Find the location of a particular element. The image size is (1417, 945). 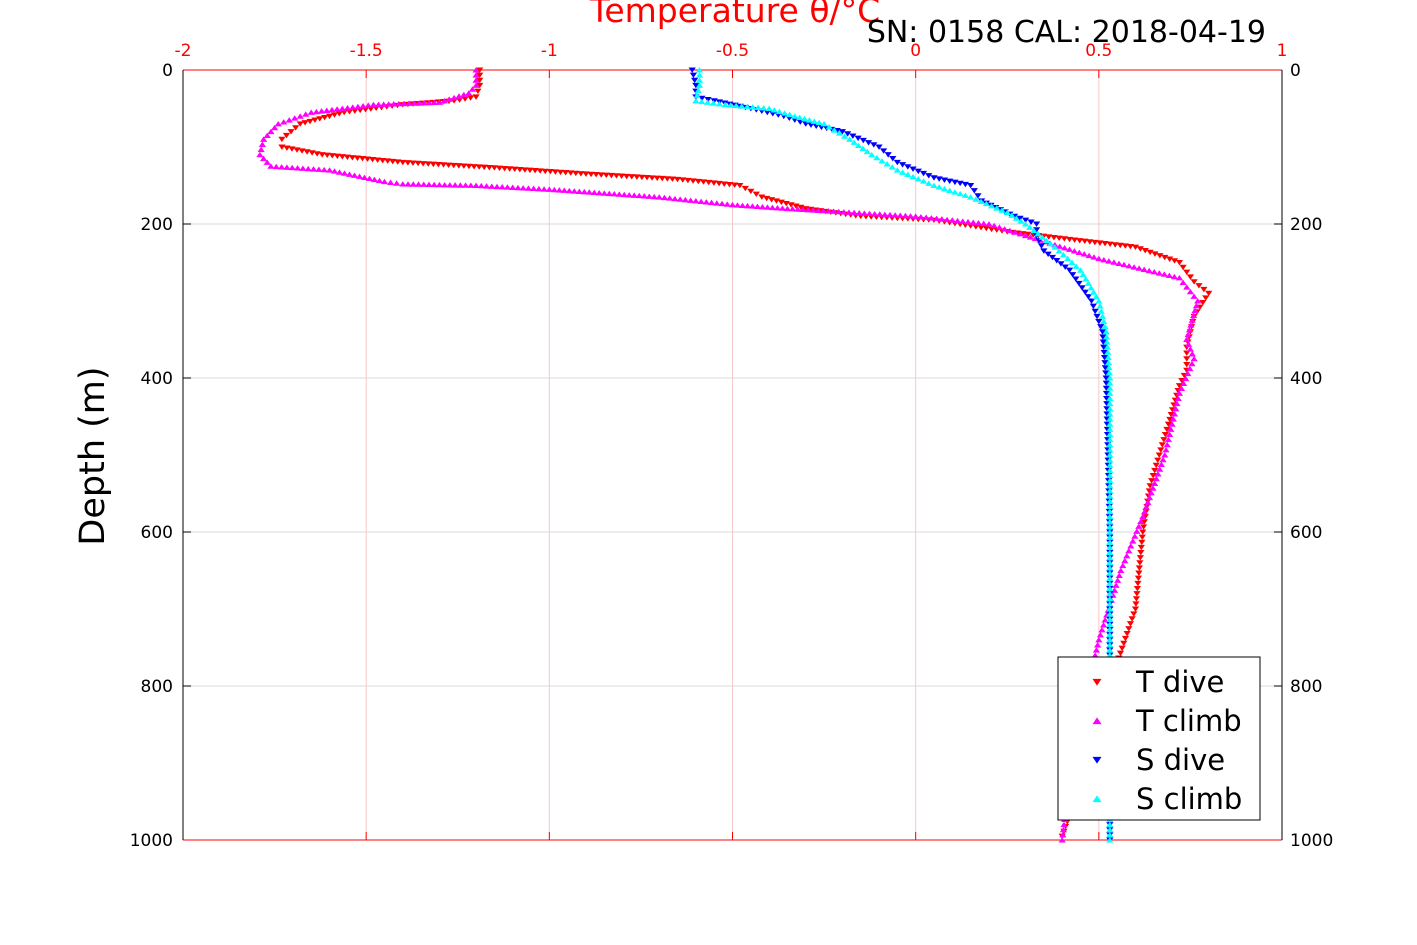

x-tick-label: -1 is located at coordinates (549, 51).